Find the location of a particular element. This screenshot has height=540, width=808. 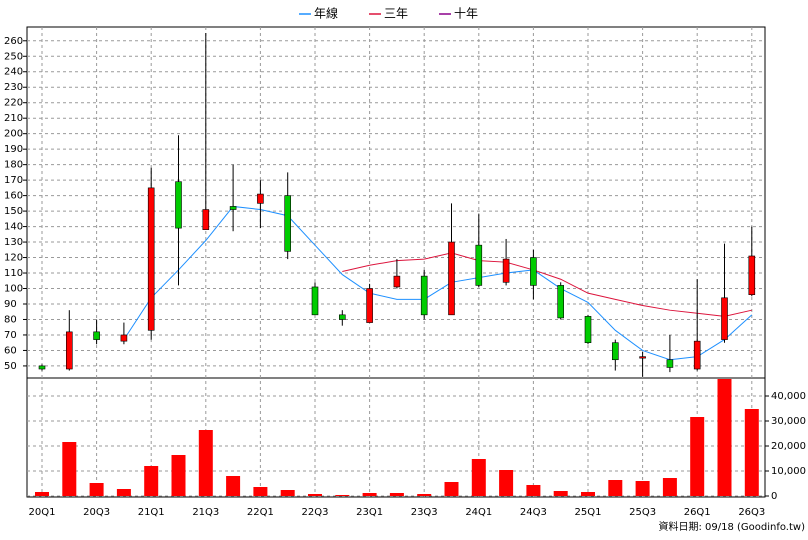

y-tick-label: 250 is located at coordinates (13, 56).